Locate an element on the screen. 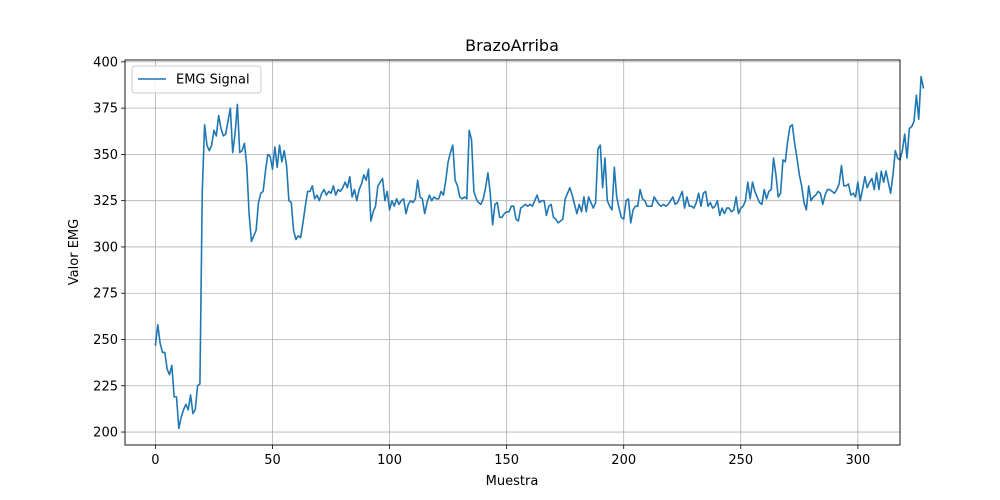  legend: EMG Signal is located at coordinates (196, 79).